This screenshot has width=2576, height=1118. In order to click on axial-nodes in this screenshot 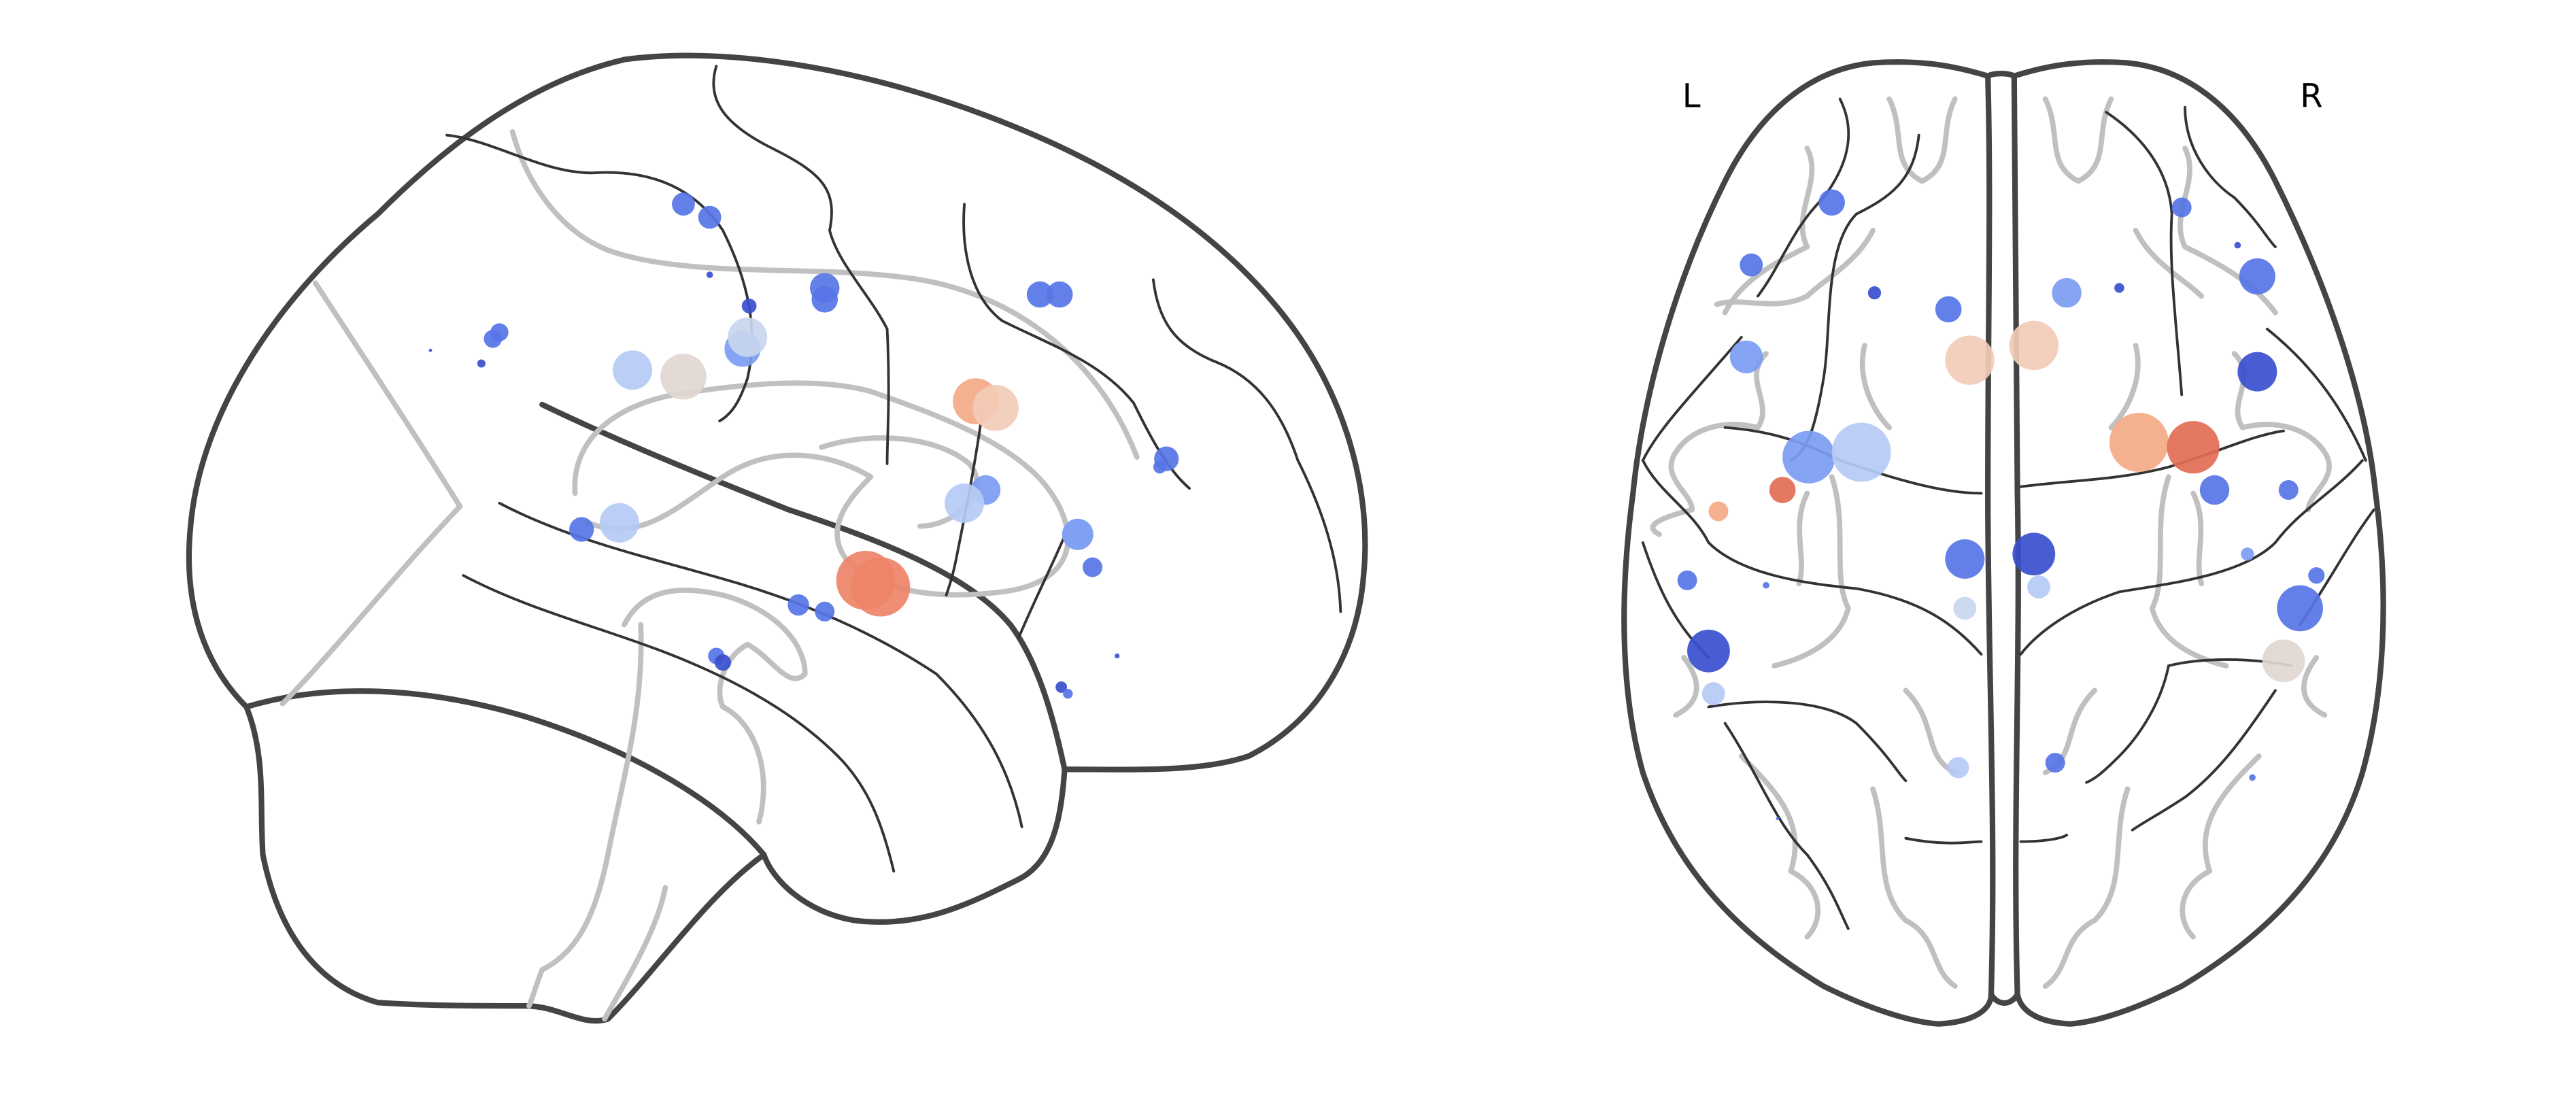, I will do `click(2001, 505)`.